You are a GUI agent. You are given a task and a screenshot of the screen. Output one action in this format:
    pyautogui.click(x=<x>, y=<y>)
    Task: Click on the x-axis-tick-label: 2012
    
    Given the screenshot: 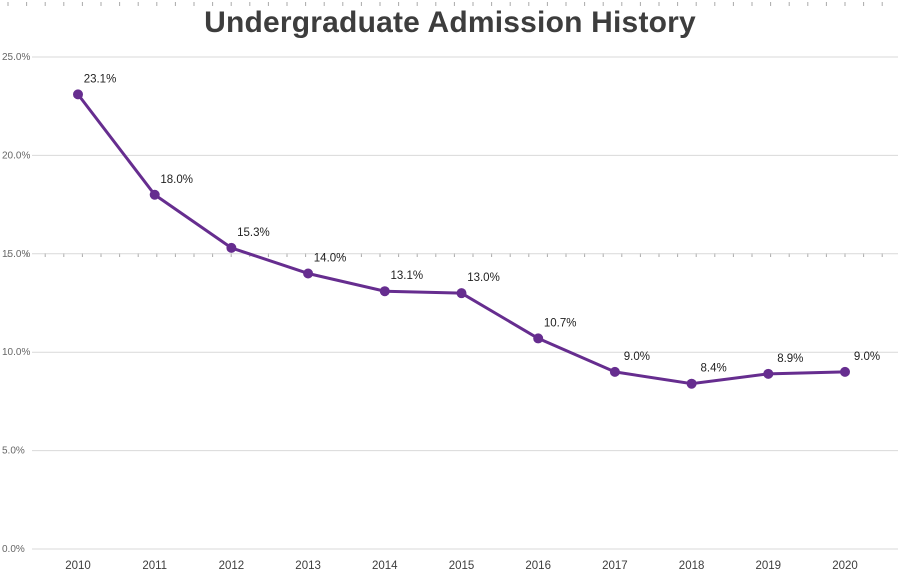 What is the action you would take?
    pyautogui.click(x=232, y=566)
    